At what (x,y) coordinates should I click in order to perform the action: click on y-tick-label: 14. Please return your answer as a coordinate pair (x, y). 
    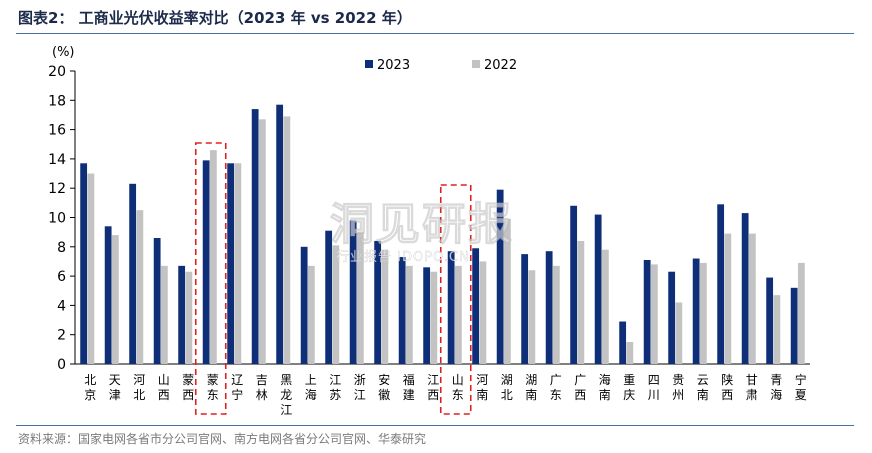
    Looking at the image, I should click on (57, 160).